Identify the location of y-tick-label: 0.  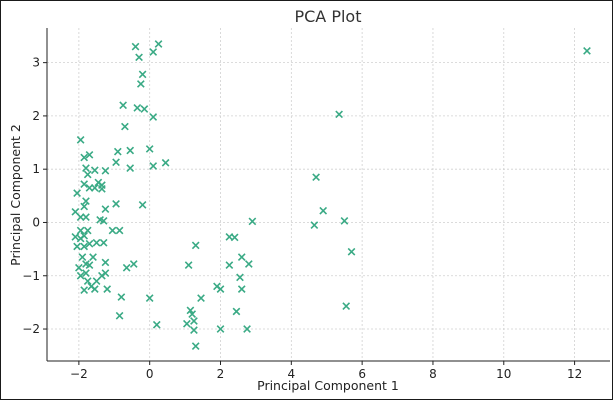
(36, 222).